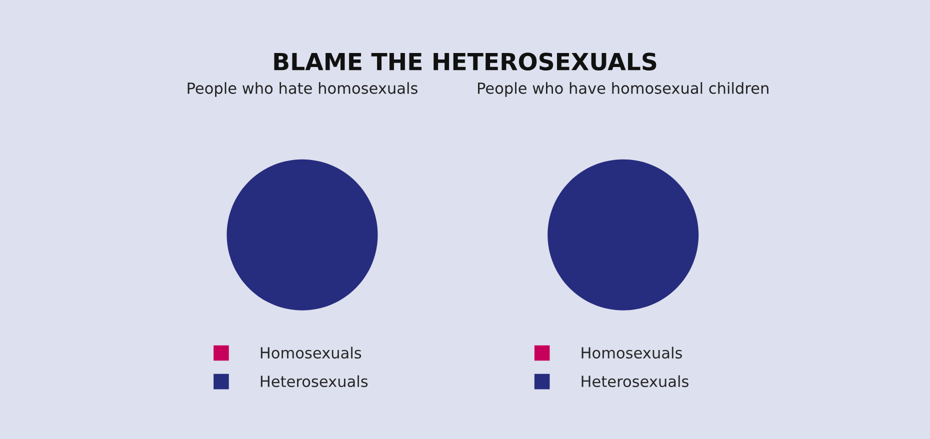  Describe the element at coordinates (623, 89) in the screenshot. I see `chart-subtitle: People who have homosexual children` at that location.